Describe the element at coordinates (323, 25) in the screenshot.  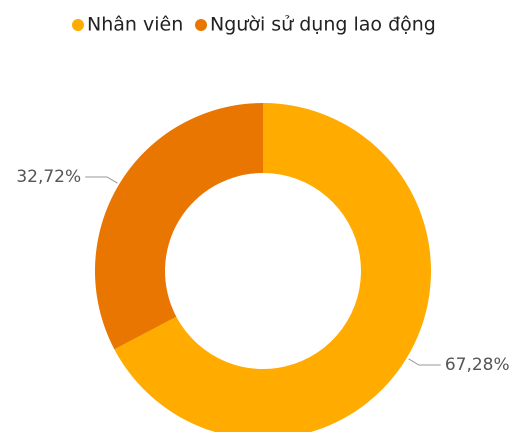
I see `legend-label: Người sử dụng lao động` at that location.